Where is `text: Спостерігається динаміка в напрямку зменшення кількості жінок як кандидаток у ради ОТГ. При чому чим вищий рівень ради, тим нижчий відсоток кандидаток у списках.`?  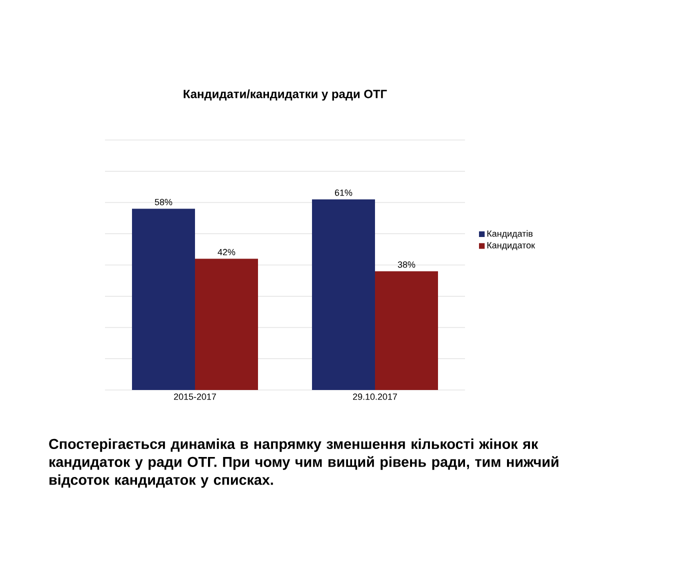
text: Спостерігається динаміка в напрямку зменшення кількості жінок як кандидаток у ради ОТГ. При чому чим вищий рівень ради, тим нижчий відсоток кандидаток у списках. is located at coordinates (303, 463).